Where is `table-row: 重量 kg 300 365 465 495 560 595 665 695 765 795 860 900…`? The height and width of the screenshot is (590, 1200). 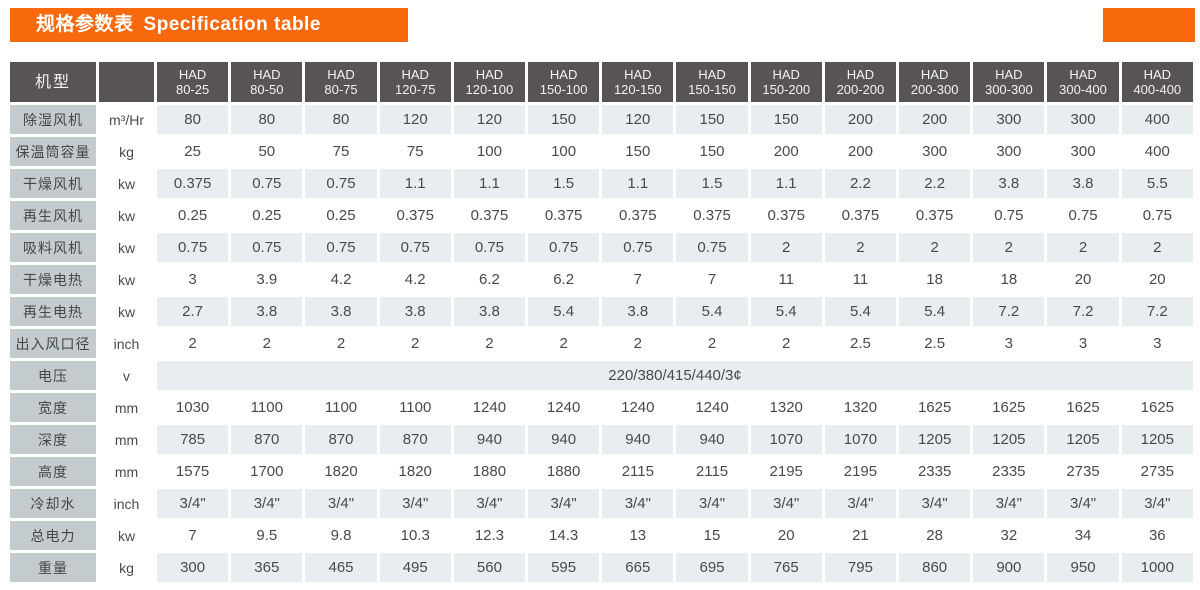 table-row: 重量 kg 300 365 465 495 560 595 665 695 765 795 860 900… is located at coordinates (601, 567).